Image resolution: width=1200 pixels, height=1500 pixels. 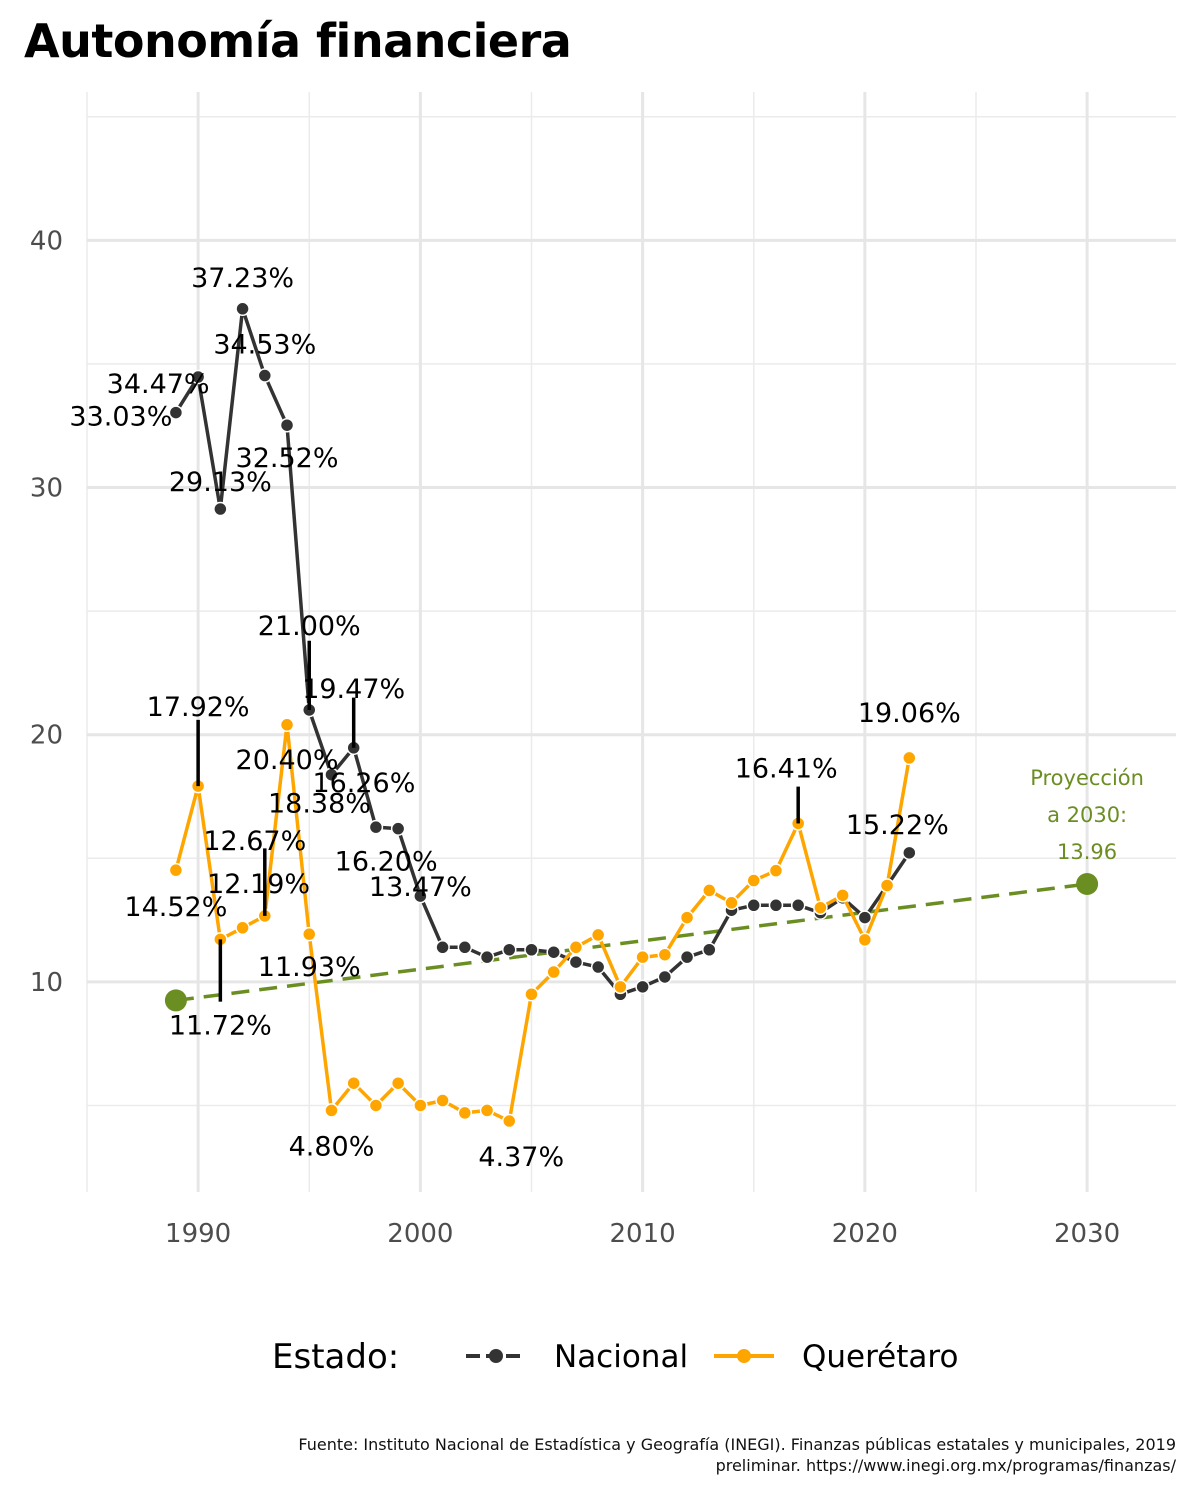 I want to click on projection-end-point, so click(x=1087, y=884).